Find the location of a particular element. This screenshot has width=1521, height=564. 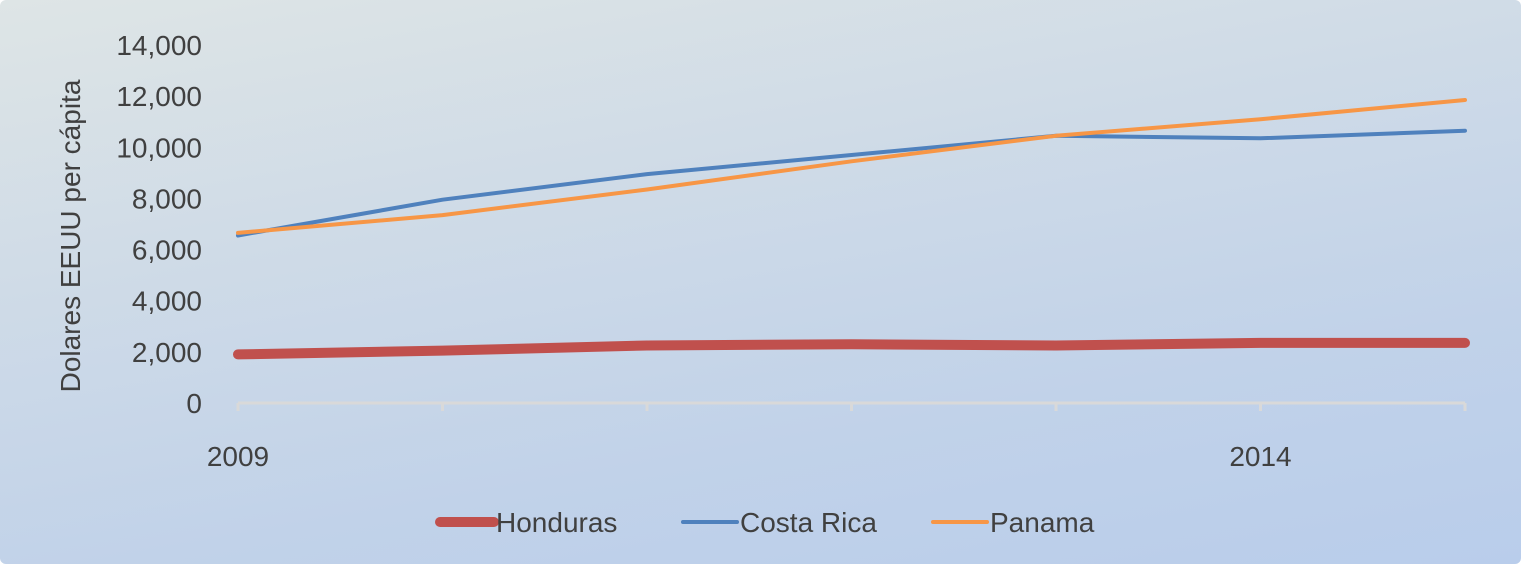

y-axis-label: Dolares EEUU per cápita is located at coordinates (70, 235).